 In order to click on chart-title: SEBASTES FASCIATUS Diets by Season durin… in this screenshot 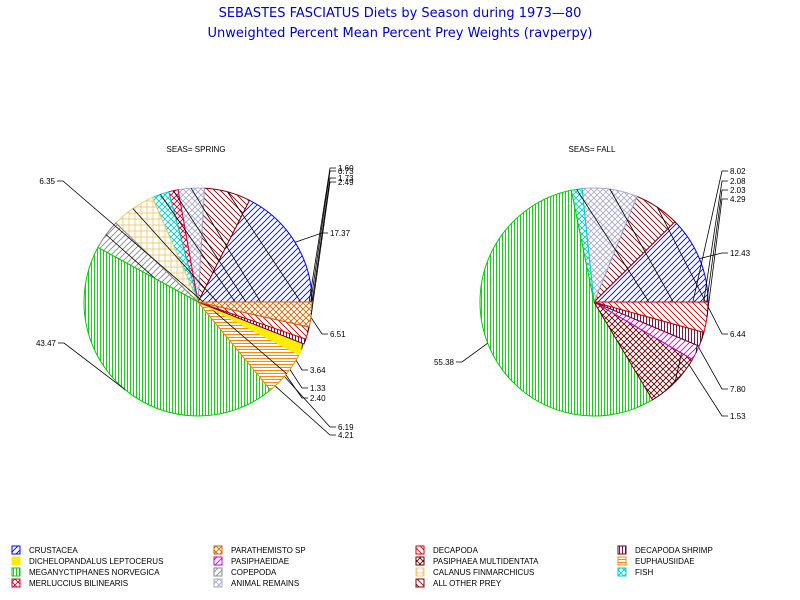, I will do `click(400, 13)`.